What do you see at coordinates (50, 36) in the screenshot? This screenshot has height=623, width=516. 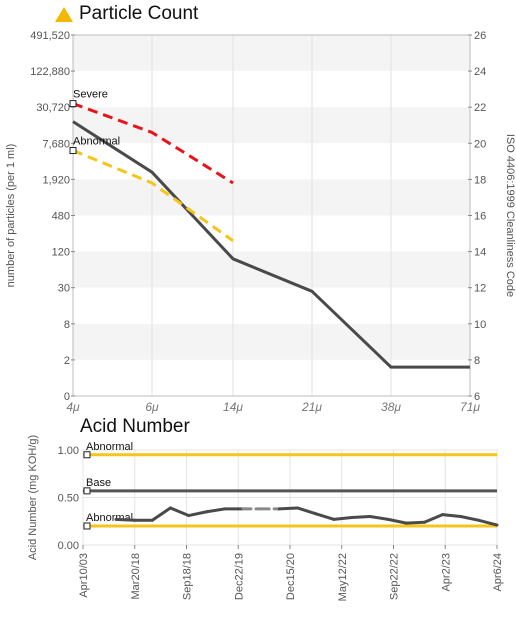 I see `pc-y-tick-label: 491,520` at bounding box center [50, 36].